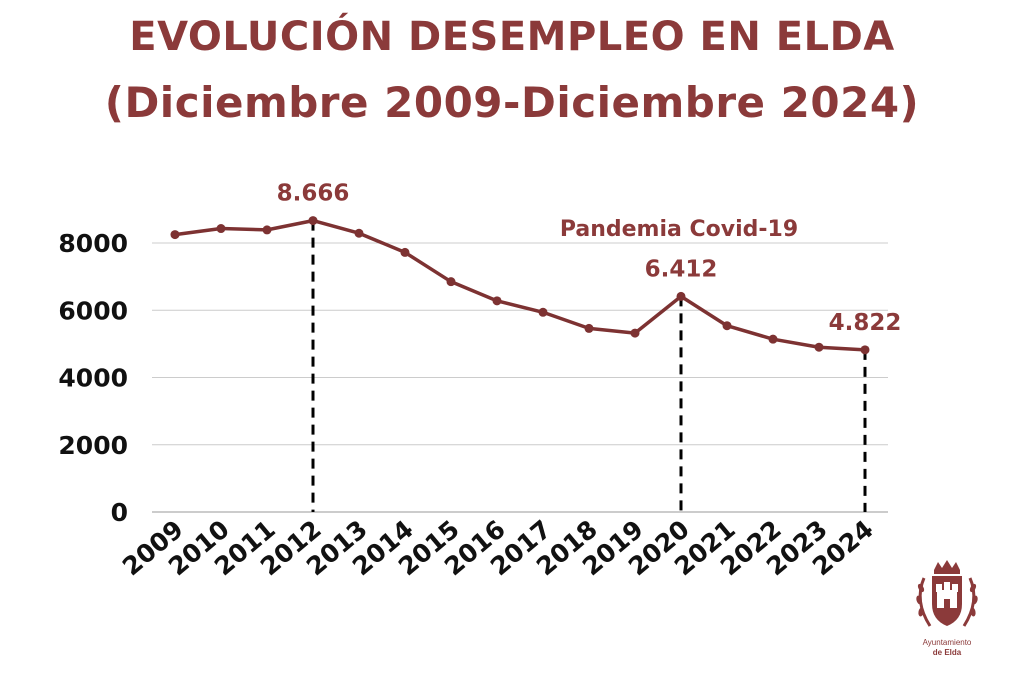 The height and width of the screenshot is (675, 1024). I want to click on y-tick-label: 2000, so click(93, 445).